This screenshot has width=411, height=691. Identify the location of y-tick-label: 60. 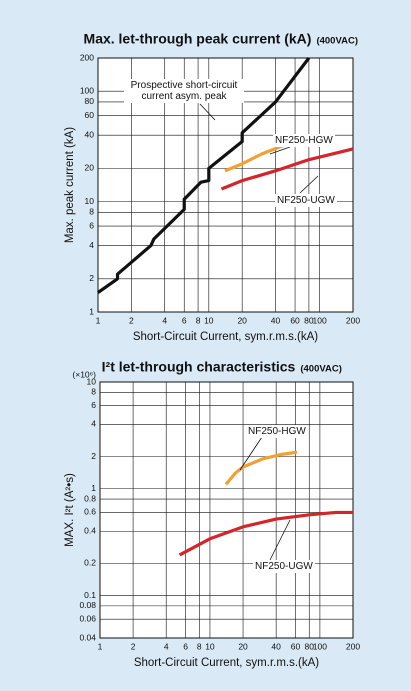
(90, 115).